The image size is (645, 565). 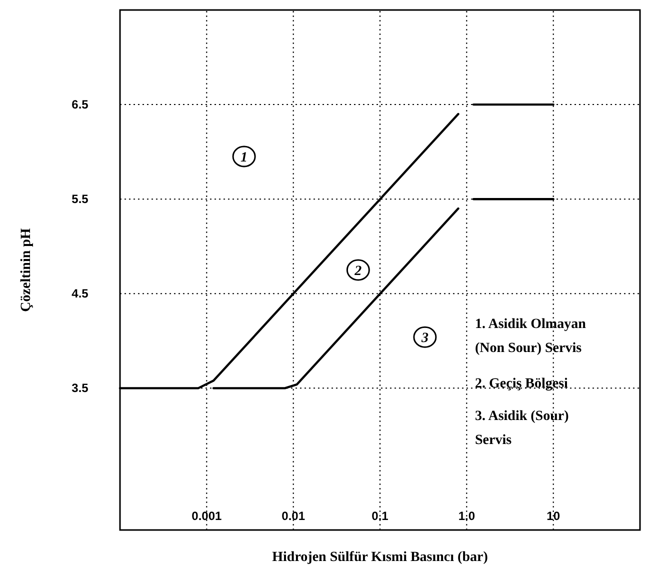 What do you see at coordinates (207, 516) in the screenshot?
I see `x-tick-label: 0.001` at bounding box center [207, 516].